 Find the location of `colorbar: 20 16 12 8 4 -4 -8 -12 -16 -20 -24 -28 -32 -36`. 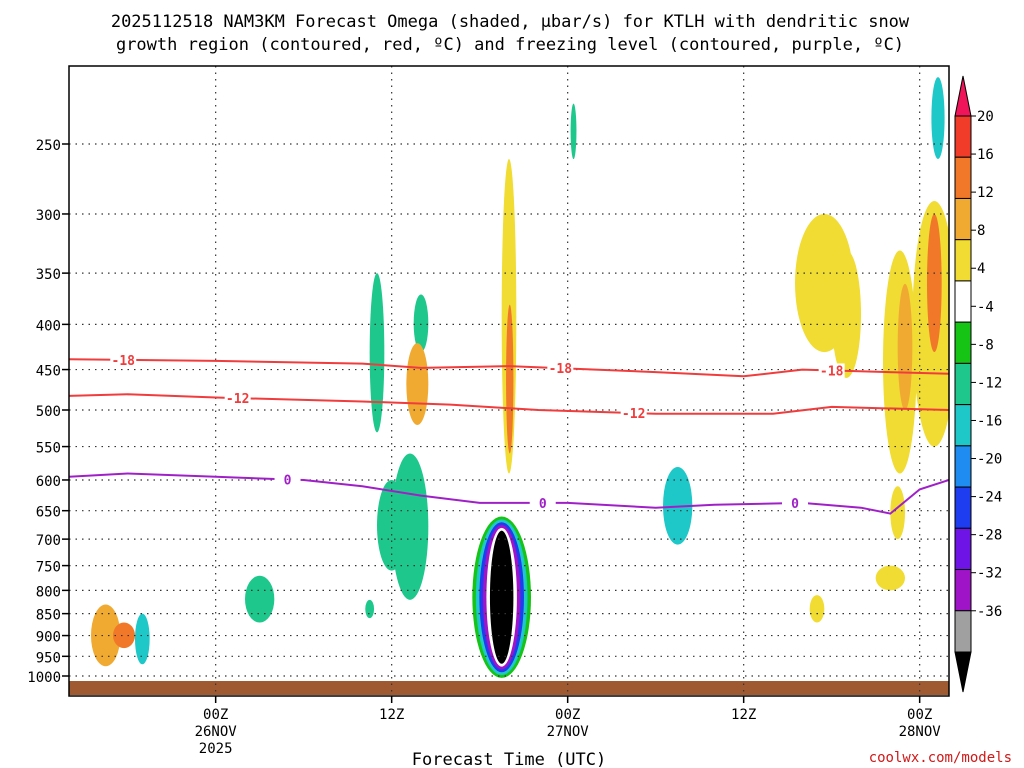

colorbar: 20 16 12 8 4 -4 -8 -12 -16 -20 -24 -28 -32 -36 is located at coordinates (978, 384).